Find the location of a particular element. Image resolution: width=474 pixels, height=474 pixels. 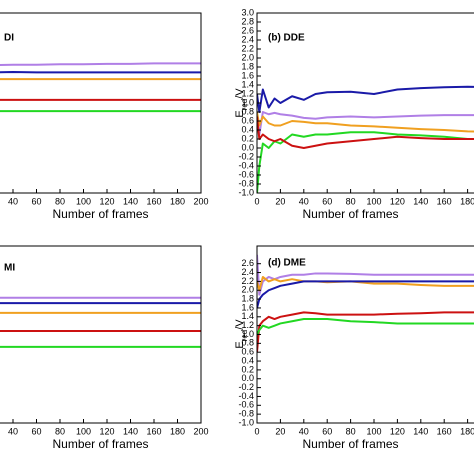

y-tick-label: 2.8 is located at coordinates (247, 21).